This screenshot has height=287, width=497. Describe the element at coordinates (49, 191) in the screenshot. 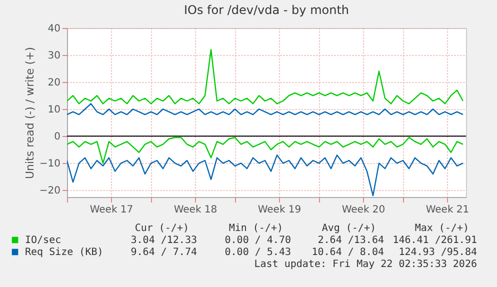

I see `y-tick-label: −20` at that location.